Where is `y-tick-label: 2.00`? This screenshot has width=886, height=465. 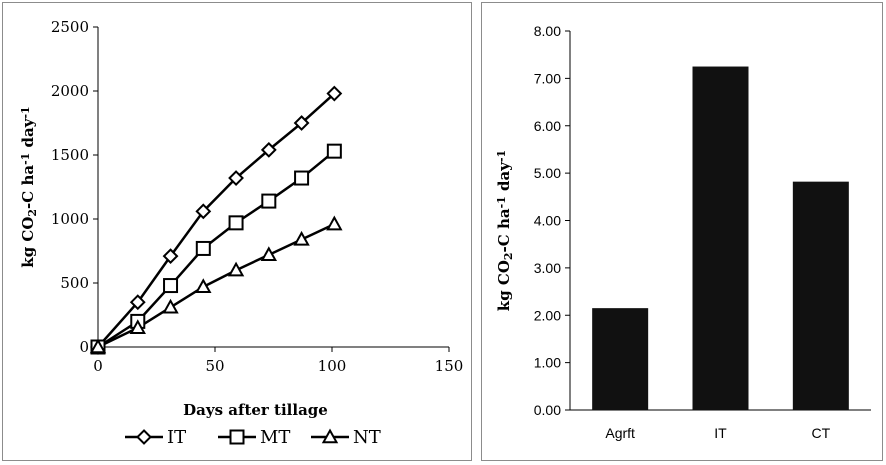 y-tick-label: 2.00 is located at coordinates (547, 315).